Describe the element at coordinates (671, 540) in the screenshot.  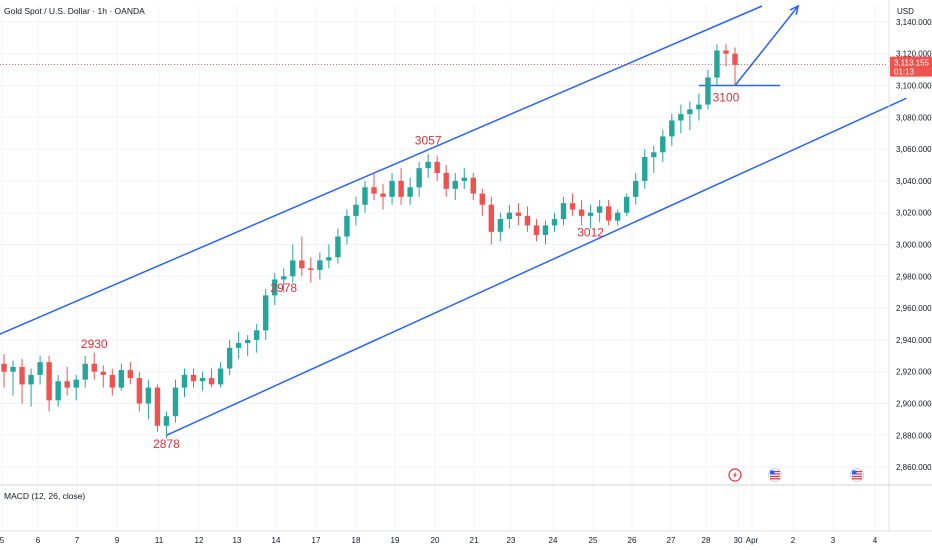
I see `time-tick-label: 27` at that location.